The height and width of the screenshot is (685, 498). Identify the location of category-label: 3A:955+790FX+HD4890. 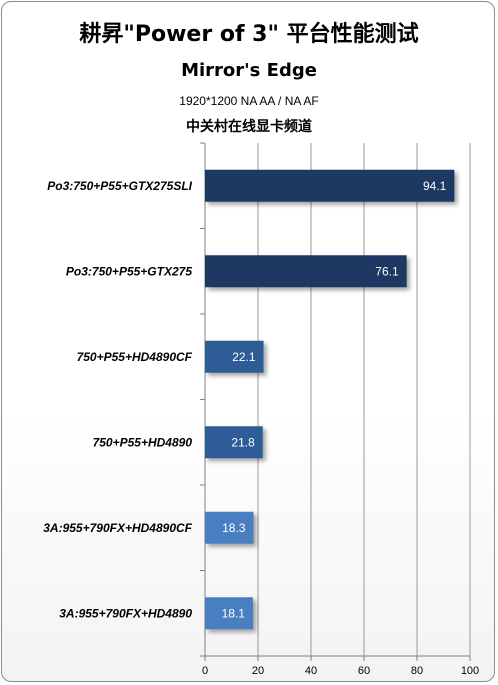
(125, 613).